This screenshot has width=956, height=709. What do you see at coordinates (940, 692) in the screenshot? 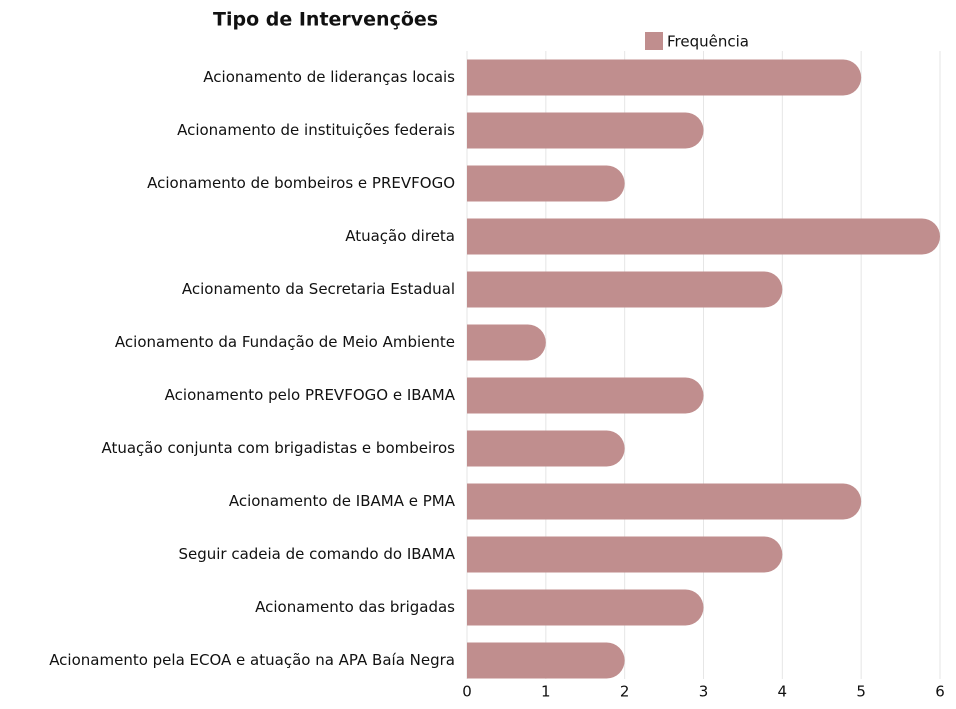
I see `x-tick-label: 6` at bounding box center [940, 692].